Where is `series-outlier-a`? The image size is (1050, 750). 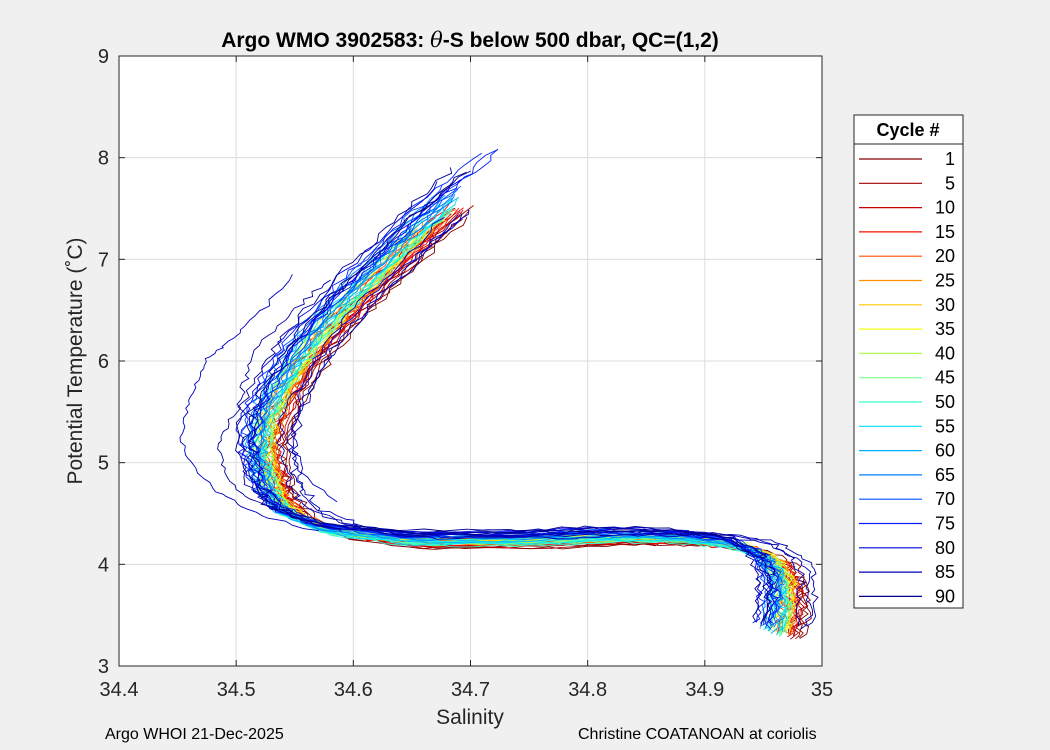 series-outlier-a is located at coordinates (249, 403).